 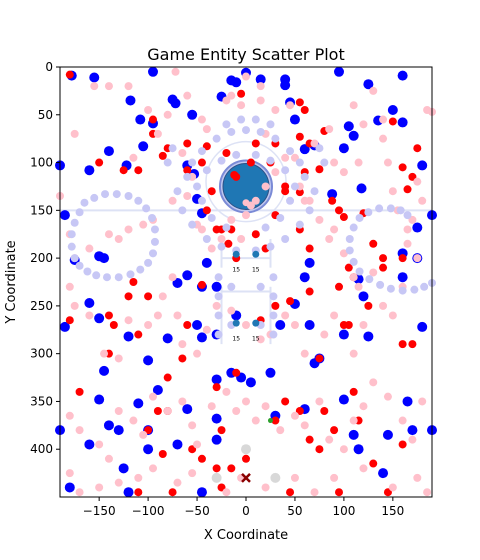 I want to click on steel-point, so click(x=256, y=323).